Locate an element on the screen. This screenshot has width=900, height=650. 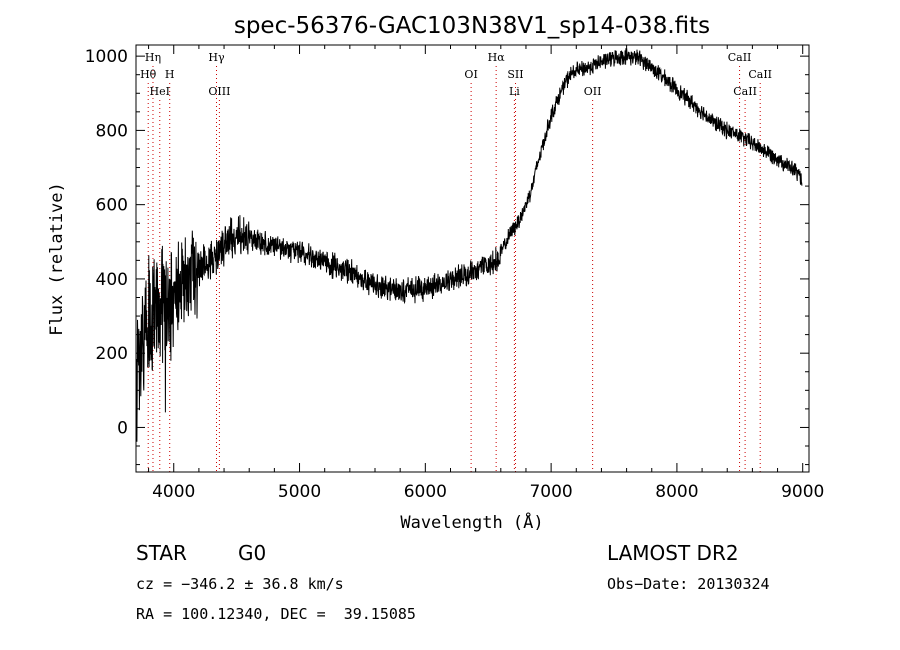
obs-date: Obs−Date: 20130324 is located at coordinates (688, 584).